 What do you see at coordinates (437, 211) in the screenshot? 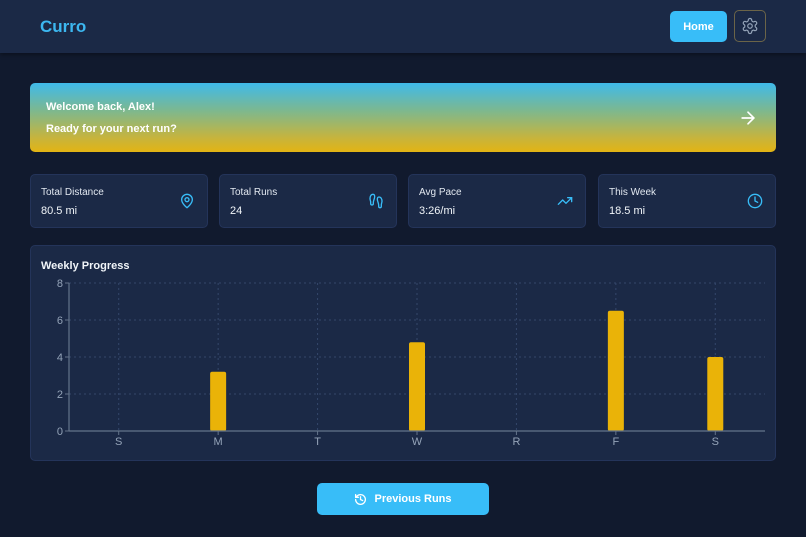
I see `stat-value: 3:26/mi` at bounding box center [437, 211].